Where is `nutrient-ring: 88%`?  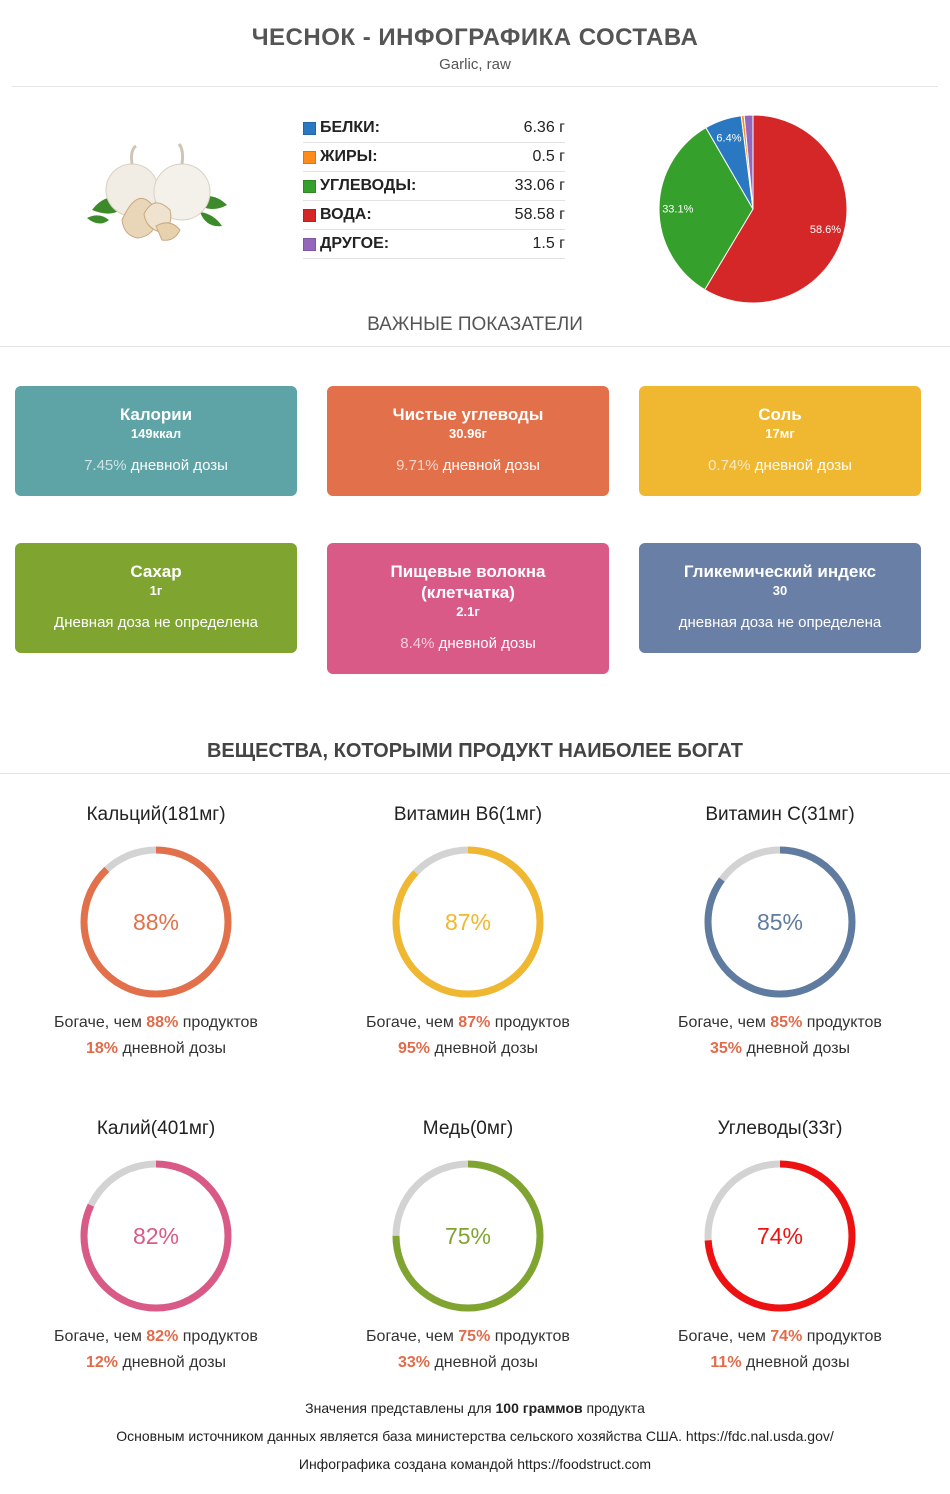 nutrient-ring: 88% is located at coordinates (156, 922).